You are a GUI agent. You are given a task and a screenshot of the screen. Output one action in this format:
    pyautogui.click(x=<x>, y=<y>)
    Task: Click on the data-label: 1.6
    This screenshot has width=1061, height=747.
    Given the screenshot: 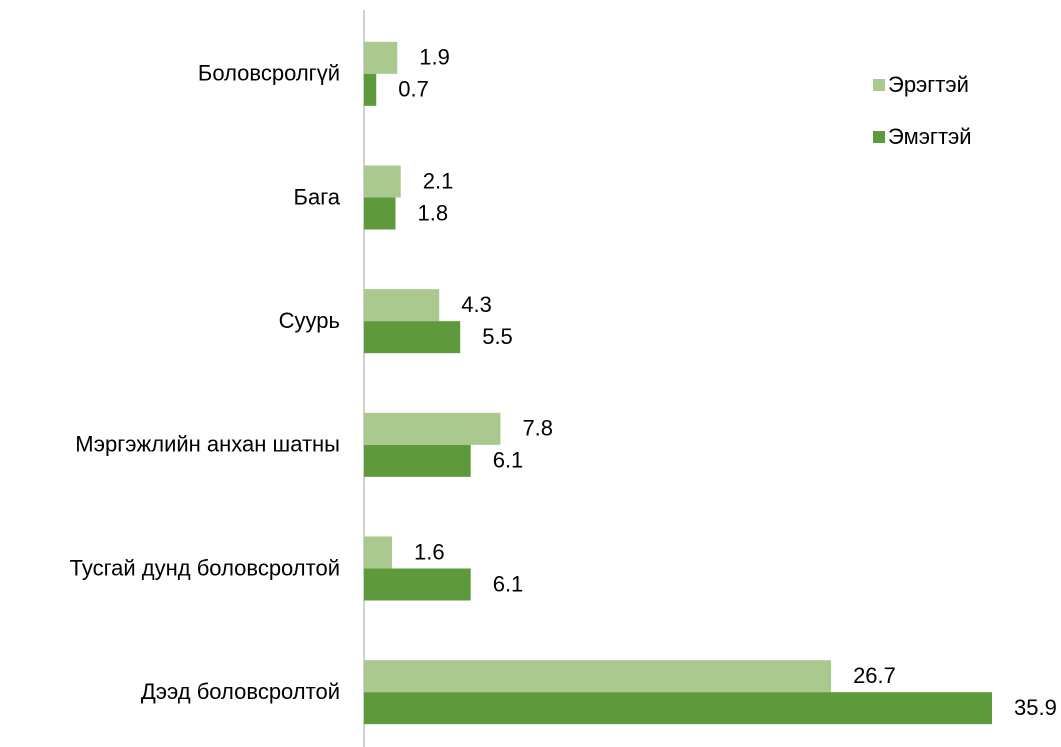 What is the action you would take?
    pyautogui.click(x=429, y=551)
    